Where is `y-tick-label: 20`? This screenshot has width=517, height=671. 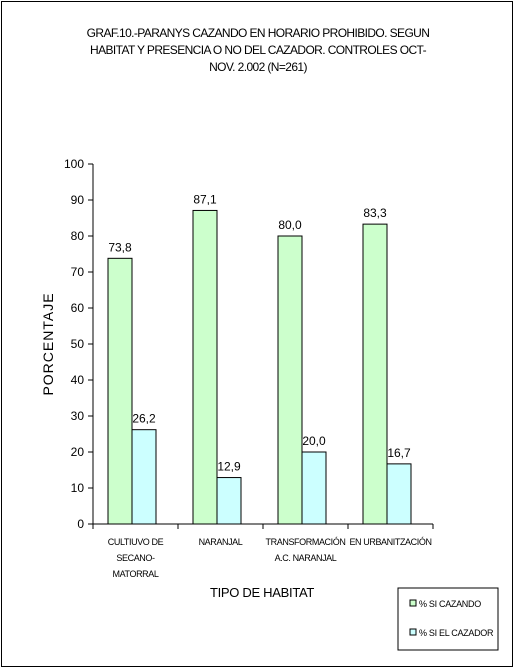
y-tick-label: 20 is located at coordinates (78, 452).